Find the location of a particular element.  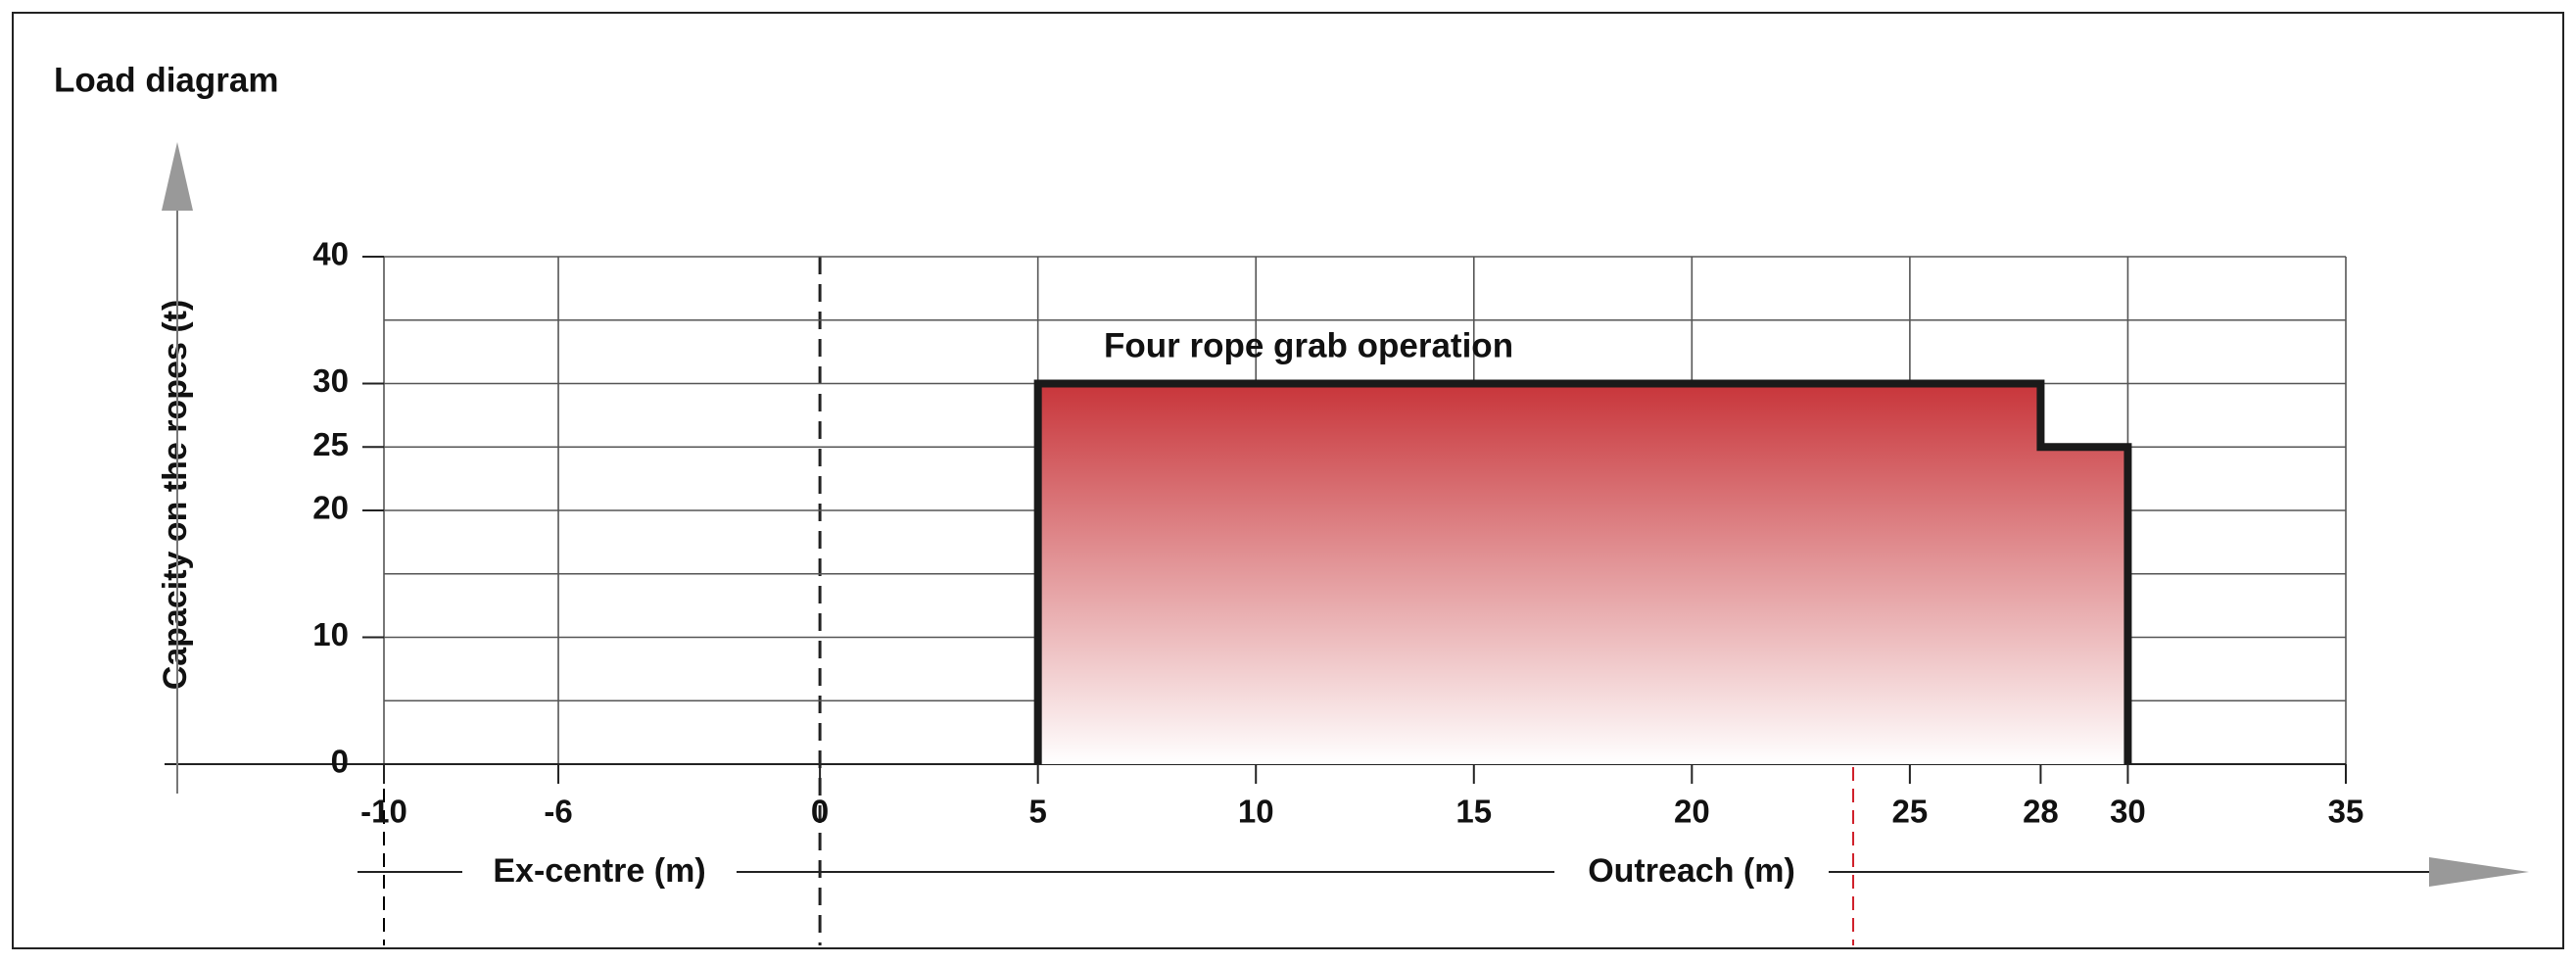

x-tick-label: 10 is located at coordinates (1256, 812).